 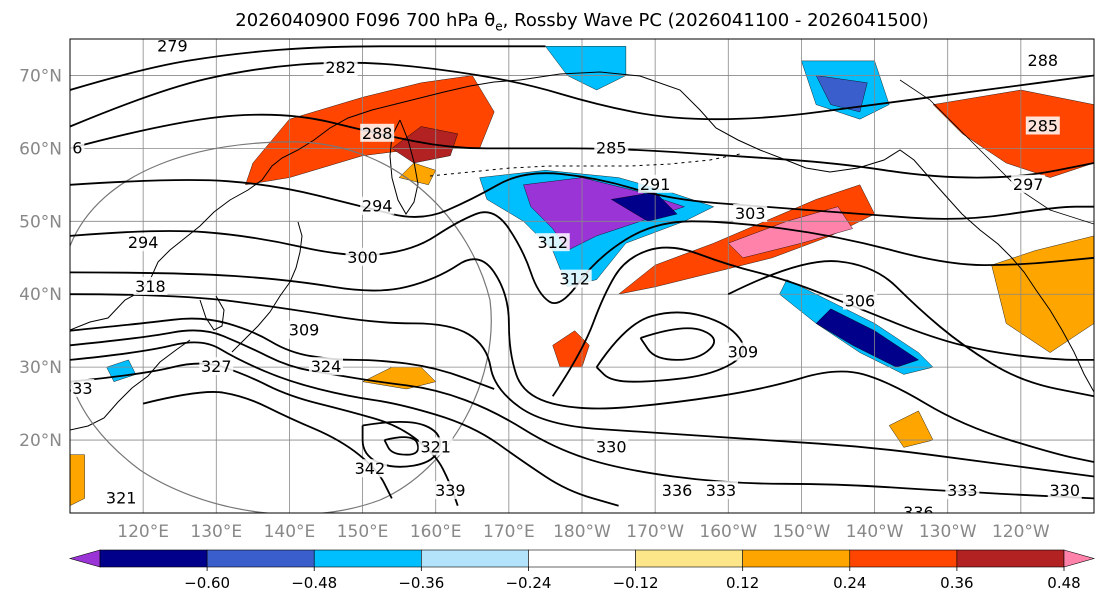 I want to click on contour-label: 300, so click(x=362, y=257).